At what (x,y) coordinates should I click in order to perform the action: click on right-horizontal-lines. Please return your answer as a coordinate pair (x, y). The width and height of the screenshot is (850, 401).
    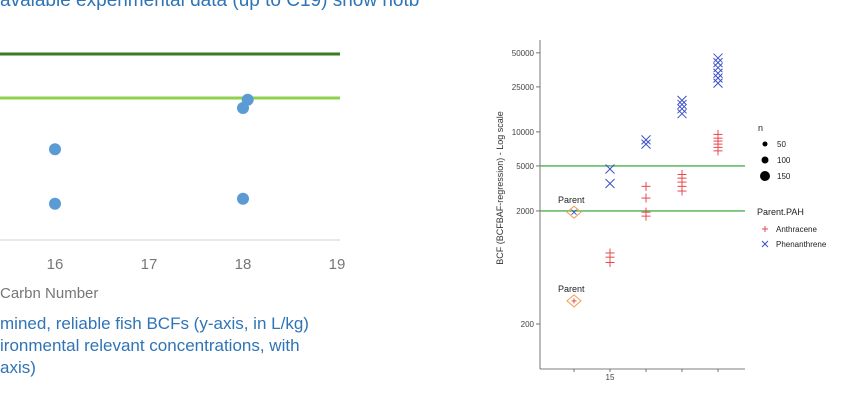
    Looking at the image, I should click on (642, 188).